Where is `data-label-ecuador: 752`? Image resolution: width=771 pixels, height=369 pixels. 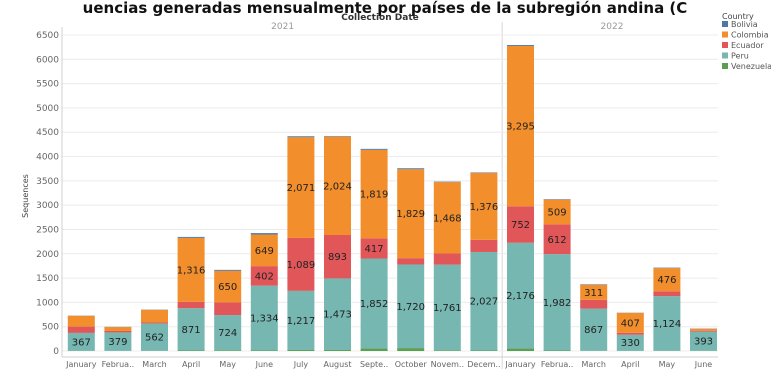 data-label-ecuador: 752 is located at coordinates (520, 225).